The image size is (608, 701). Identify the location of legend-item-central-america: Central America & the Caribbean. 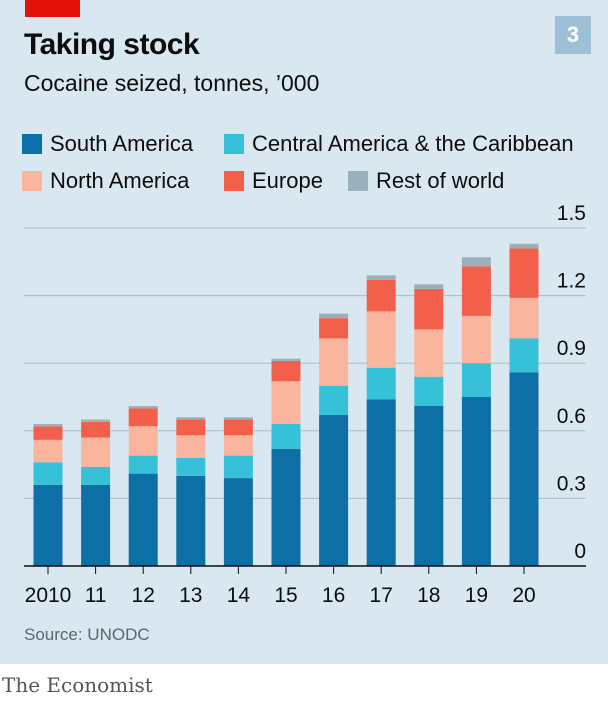
(399, 144).